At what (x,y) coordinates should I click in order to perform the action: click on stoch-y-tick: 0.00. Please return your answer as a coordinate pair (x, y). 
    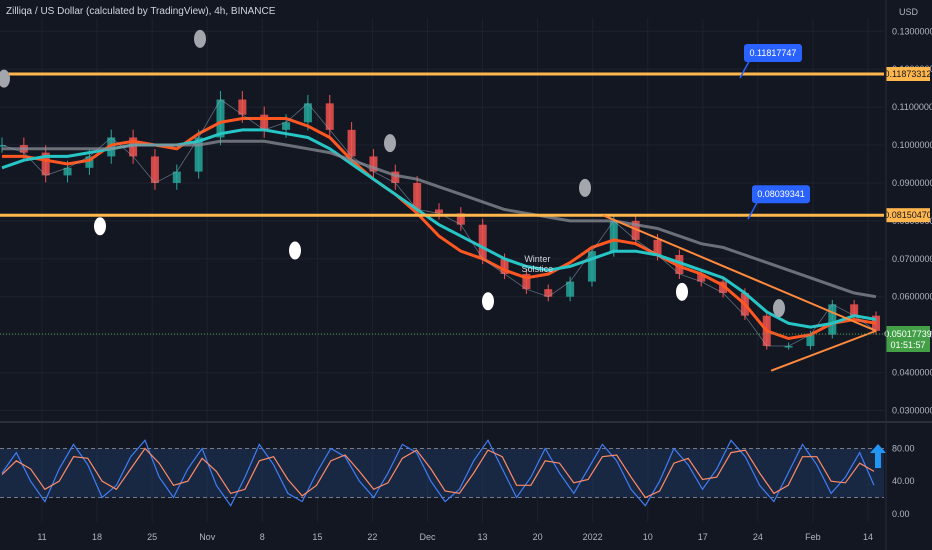
    Looking at the image, I should click on (901, 514).